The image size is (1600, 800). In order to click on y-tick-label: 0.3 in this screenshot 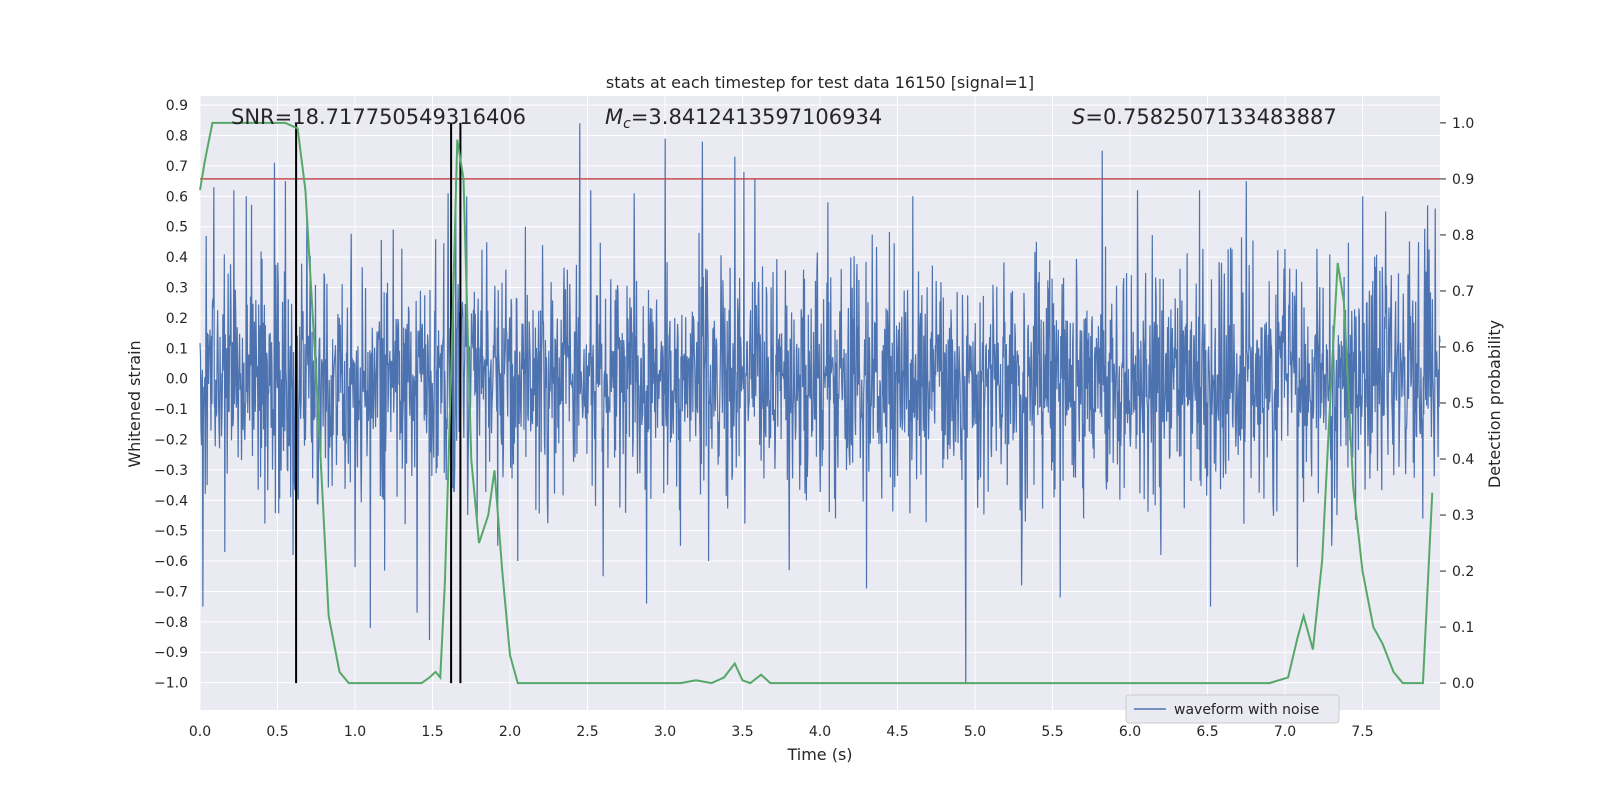, I will do `click(177, 288)`.